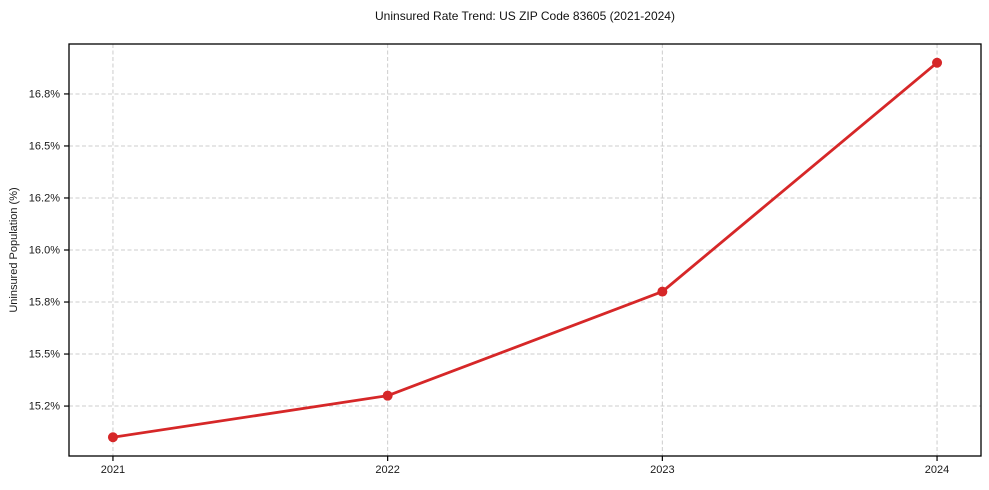 Image resolution: width=989 pixels, height=490 pixels. I want to click on y-tick-label: 15.8%, so click(44, 303).